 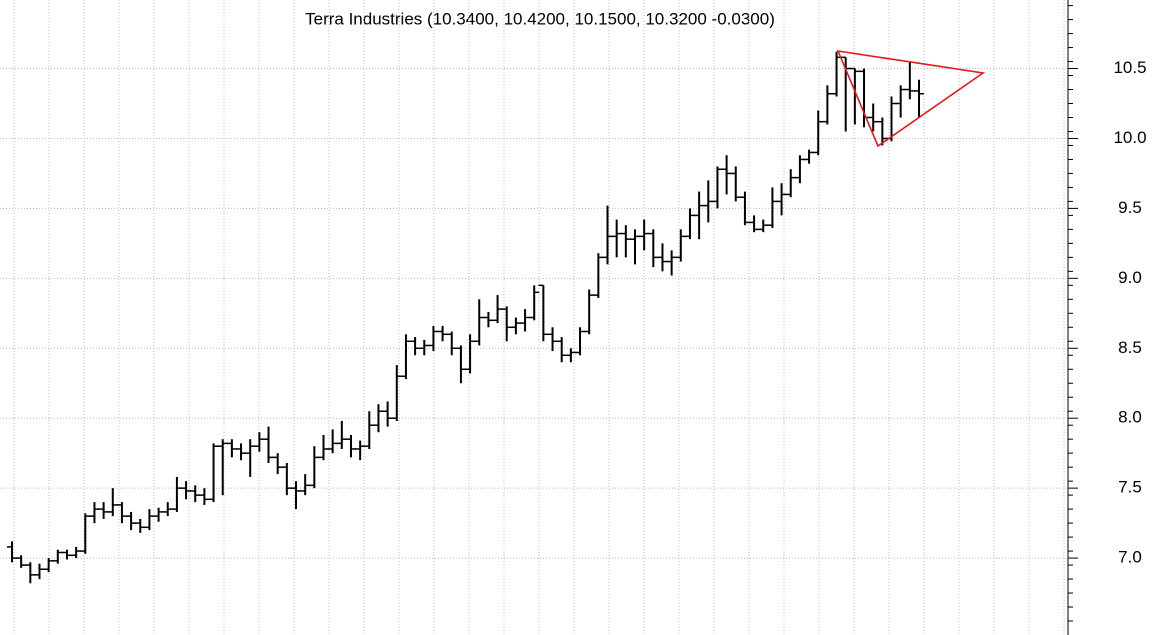 What do you see at coordinates (1130, 347) in the screenshot?
I see `y-tick-label: 8.5` at bounding box center [1130, 347].